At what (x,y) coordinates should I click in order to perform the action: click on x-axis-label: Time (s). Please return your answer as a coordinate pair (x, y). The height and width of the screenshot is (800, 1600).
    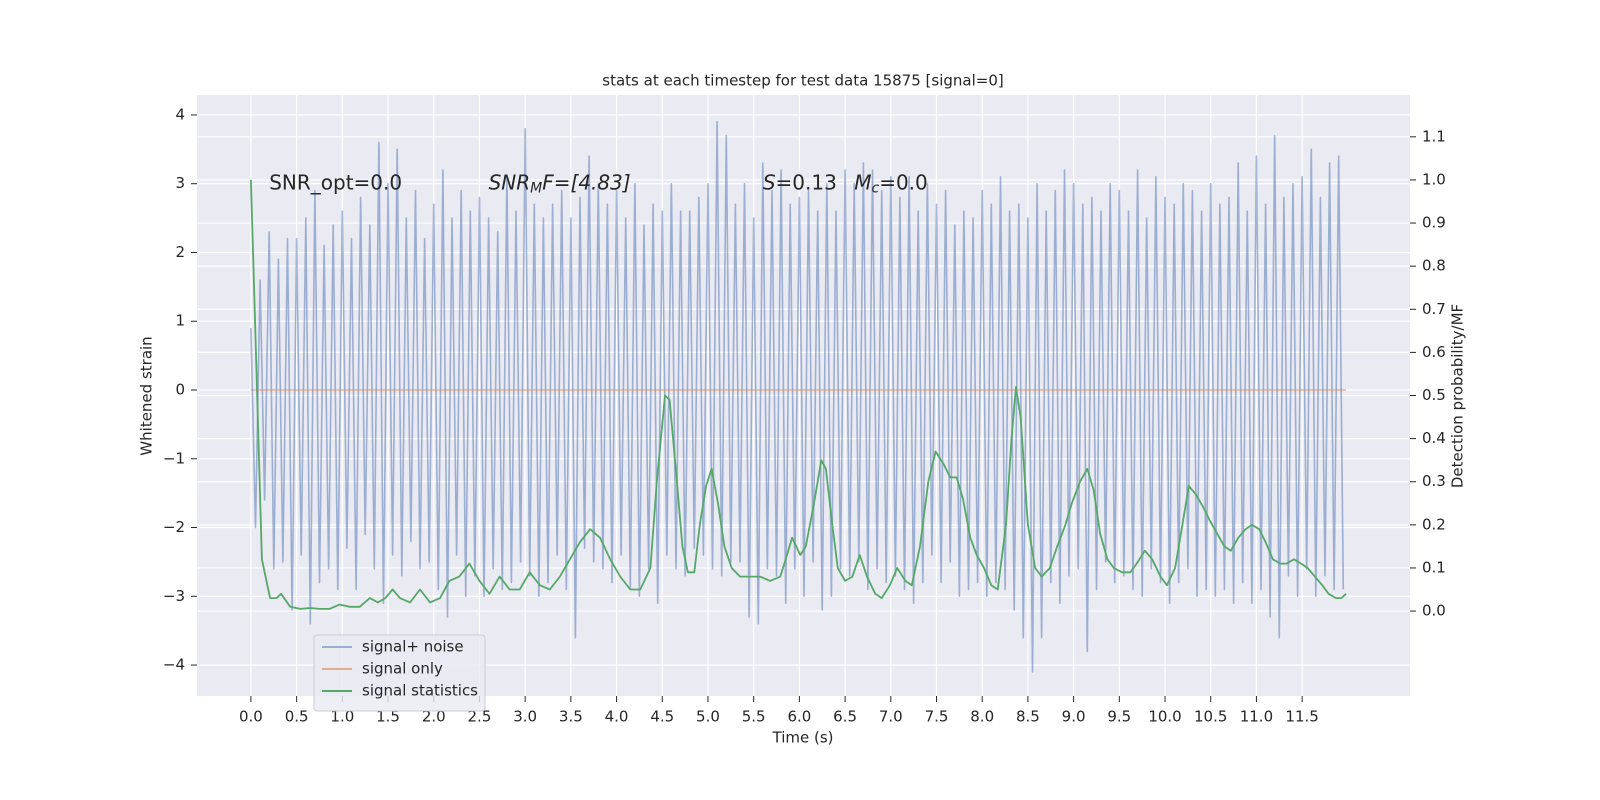
    Looking at the image, I should click on (803, 738).